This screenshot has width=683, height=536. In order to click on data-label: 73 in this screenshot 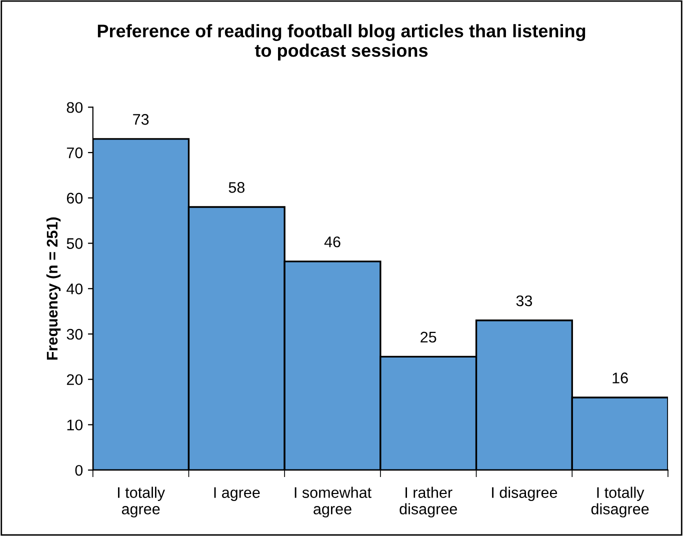, I will do `click(141, 119)`.